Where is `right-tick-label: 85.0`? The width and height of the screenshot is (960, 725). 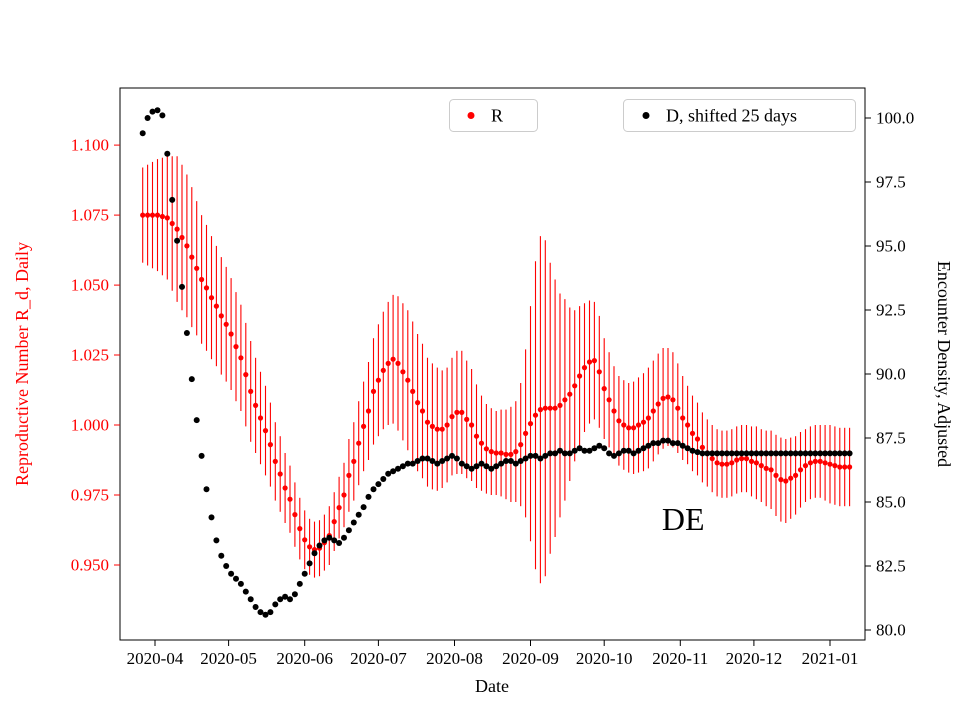
right-tick-label: 85.0 is located at coordinates (891, 502).